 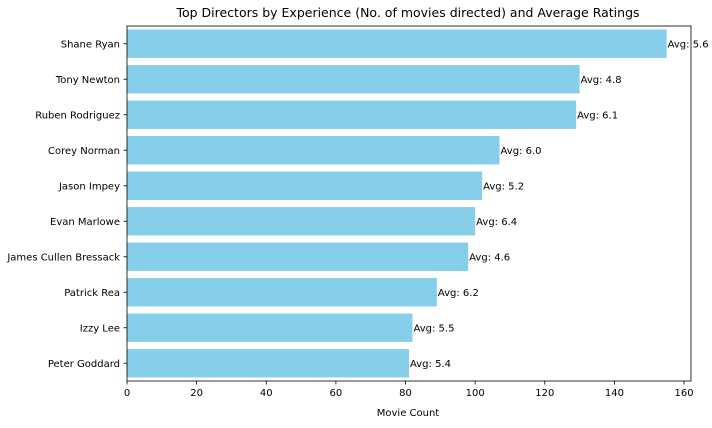 I want to click on x-tick-label: 40, so click(x=266, y=393).